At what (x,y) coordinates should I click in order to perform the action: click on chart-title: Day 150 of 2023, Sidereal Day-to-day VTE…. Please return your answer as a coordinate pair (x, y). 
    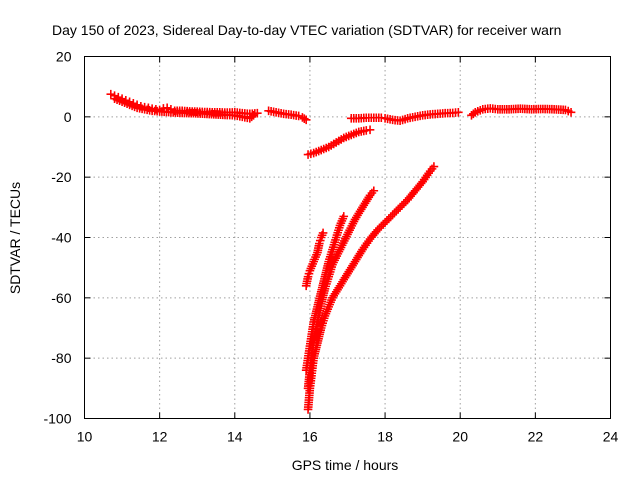
    Looking at the image, I should click on (306, 30).